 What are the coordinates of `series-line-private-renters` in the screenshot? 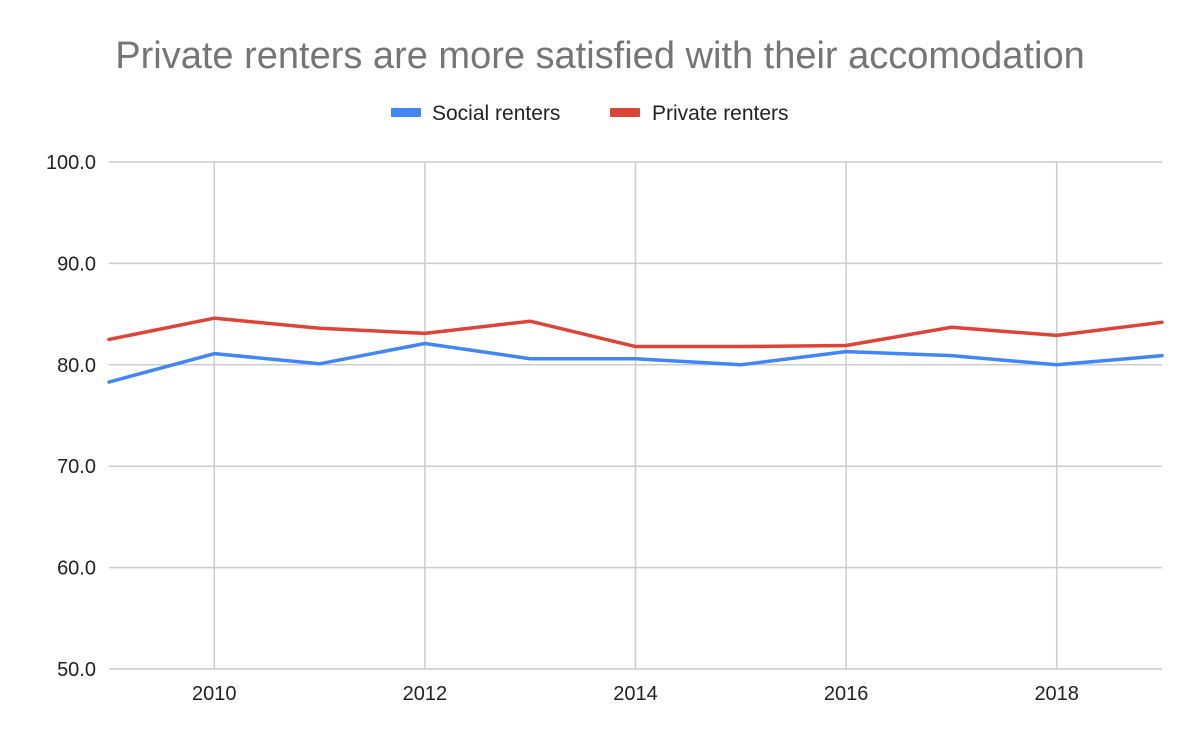 It's located at (635, 332).